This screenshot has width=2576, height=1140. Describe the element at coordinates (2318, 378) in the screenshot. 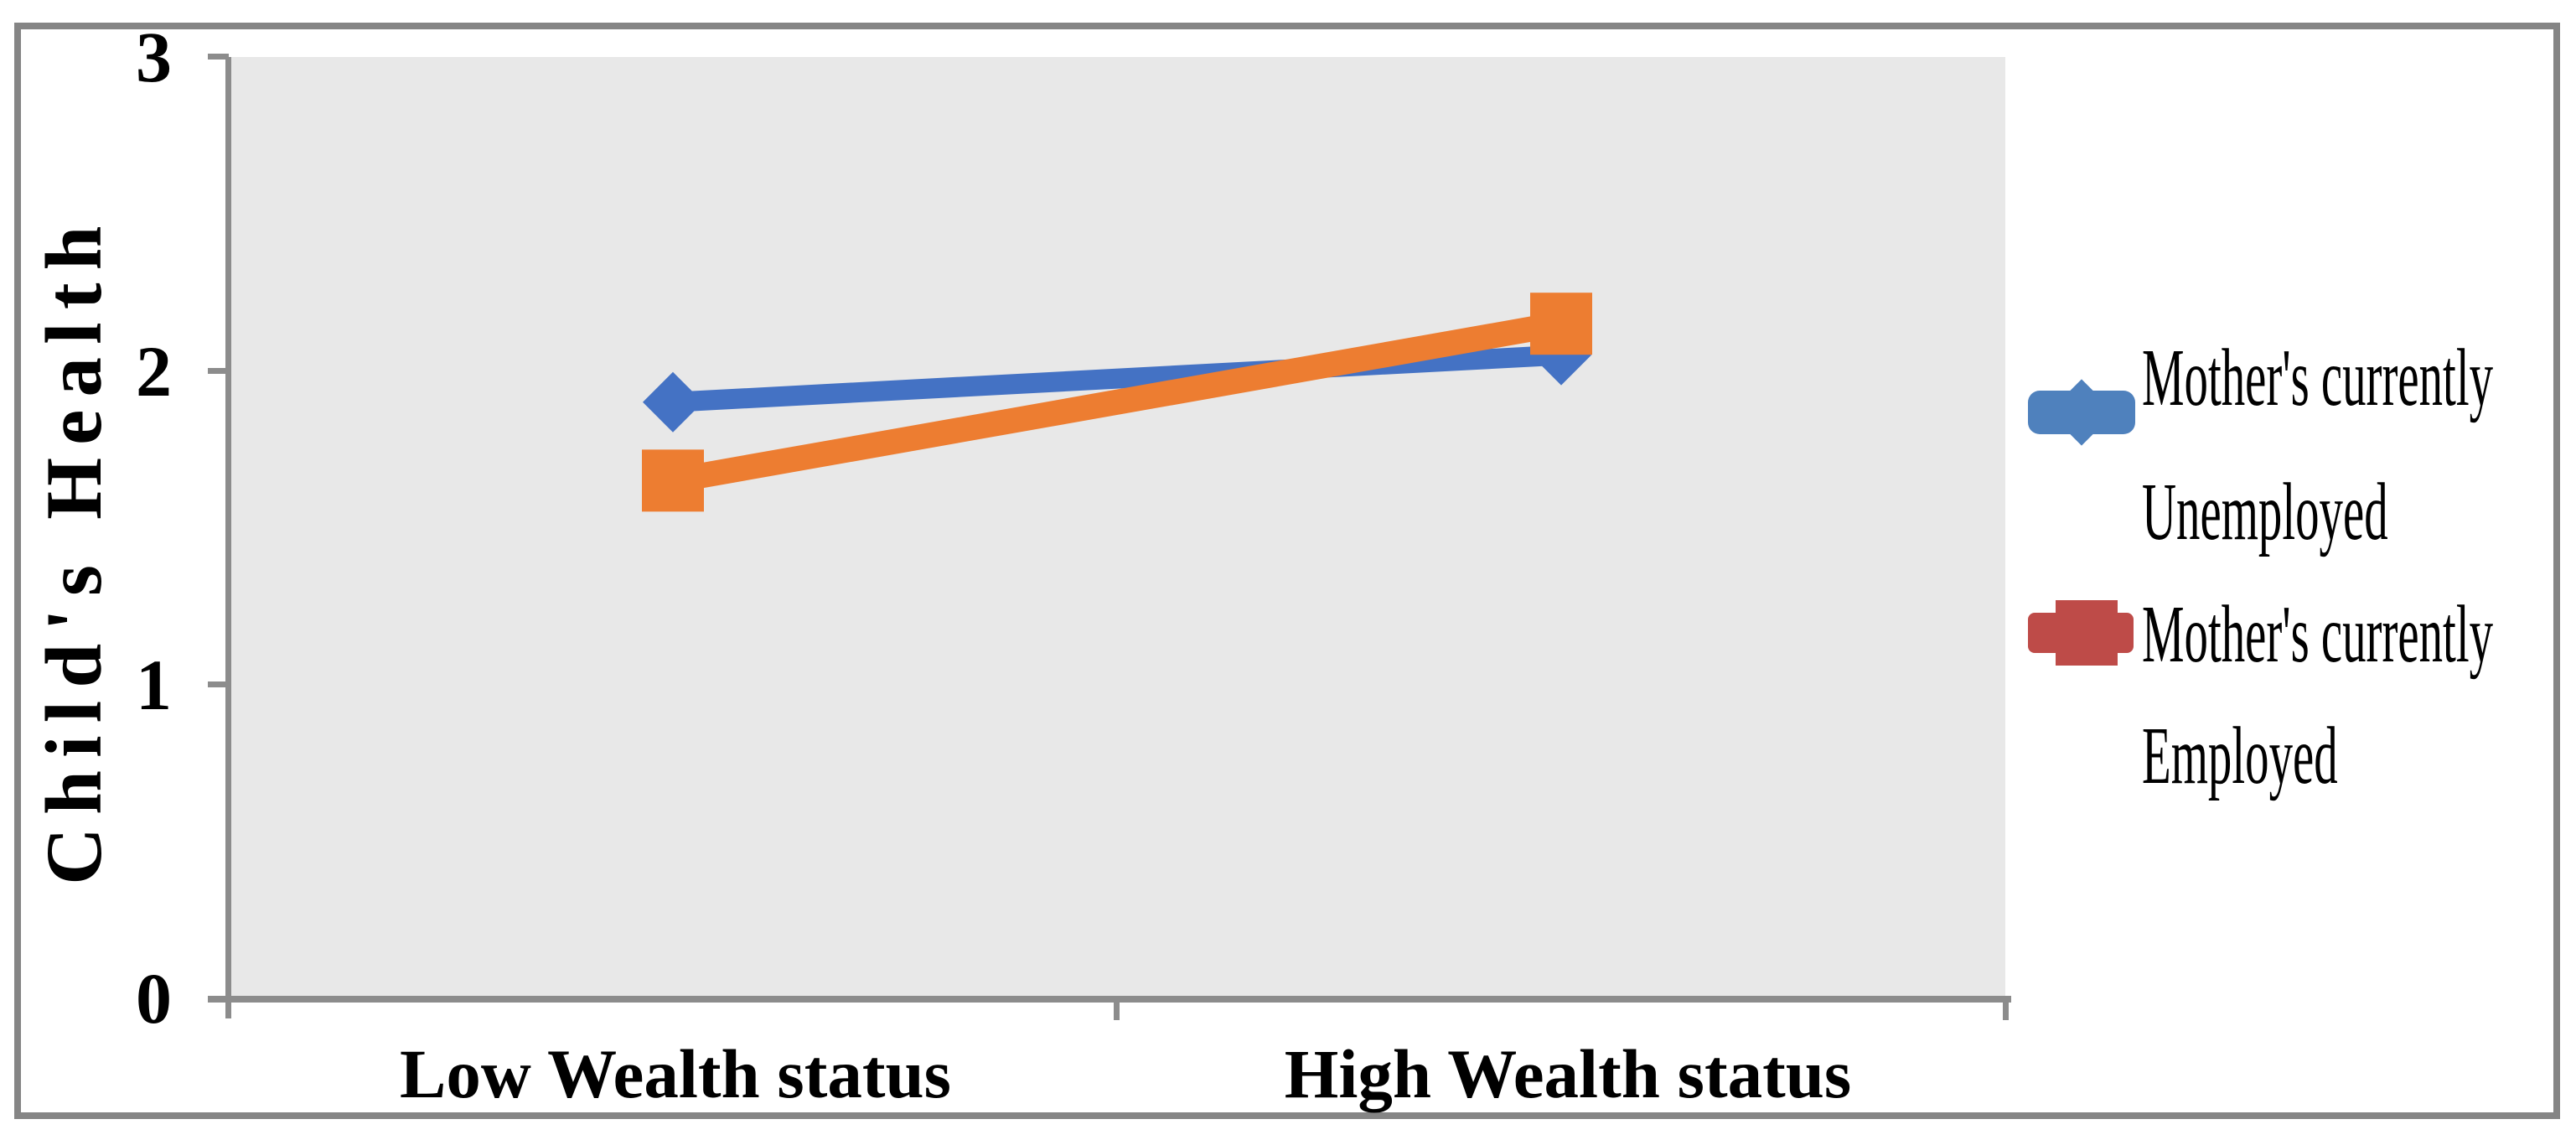

I see `legend-label-unemployed-line1: Mother's currently` at that location.